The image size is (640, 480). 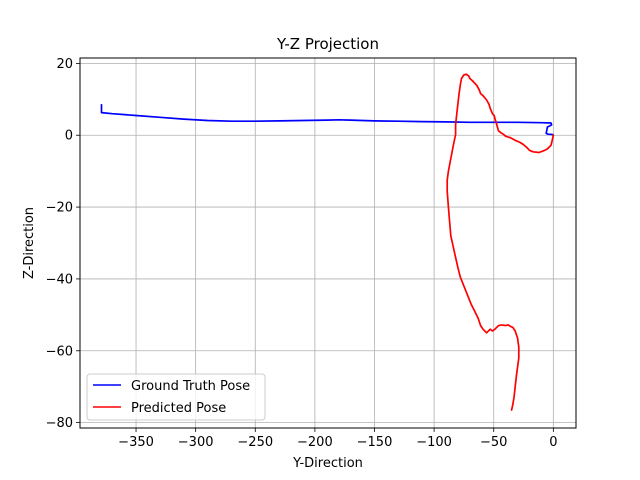 I want to click on x-tick-label: 0, so click(x=553, y=442).